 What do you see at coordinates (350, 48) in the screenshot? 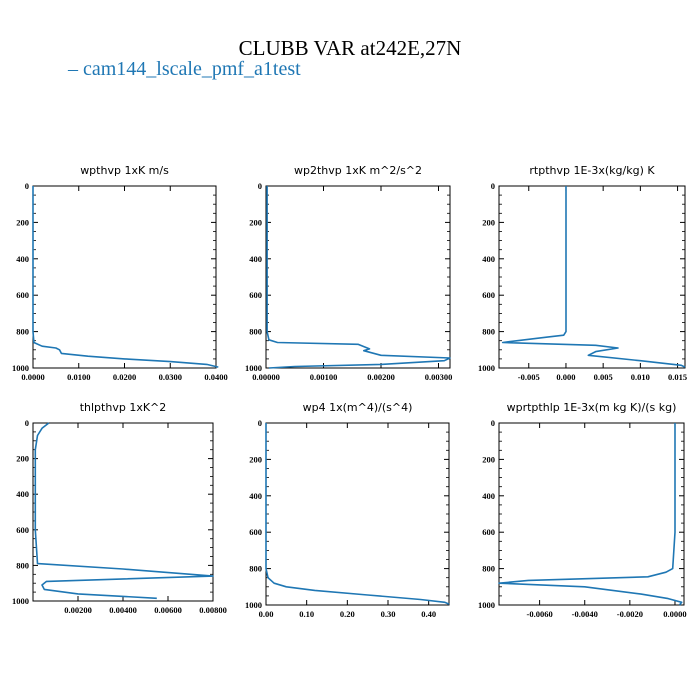
I see `figure-title: CLUBB VAR at242E,27N` at bounding box center [350, 48].